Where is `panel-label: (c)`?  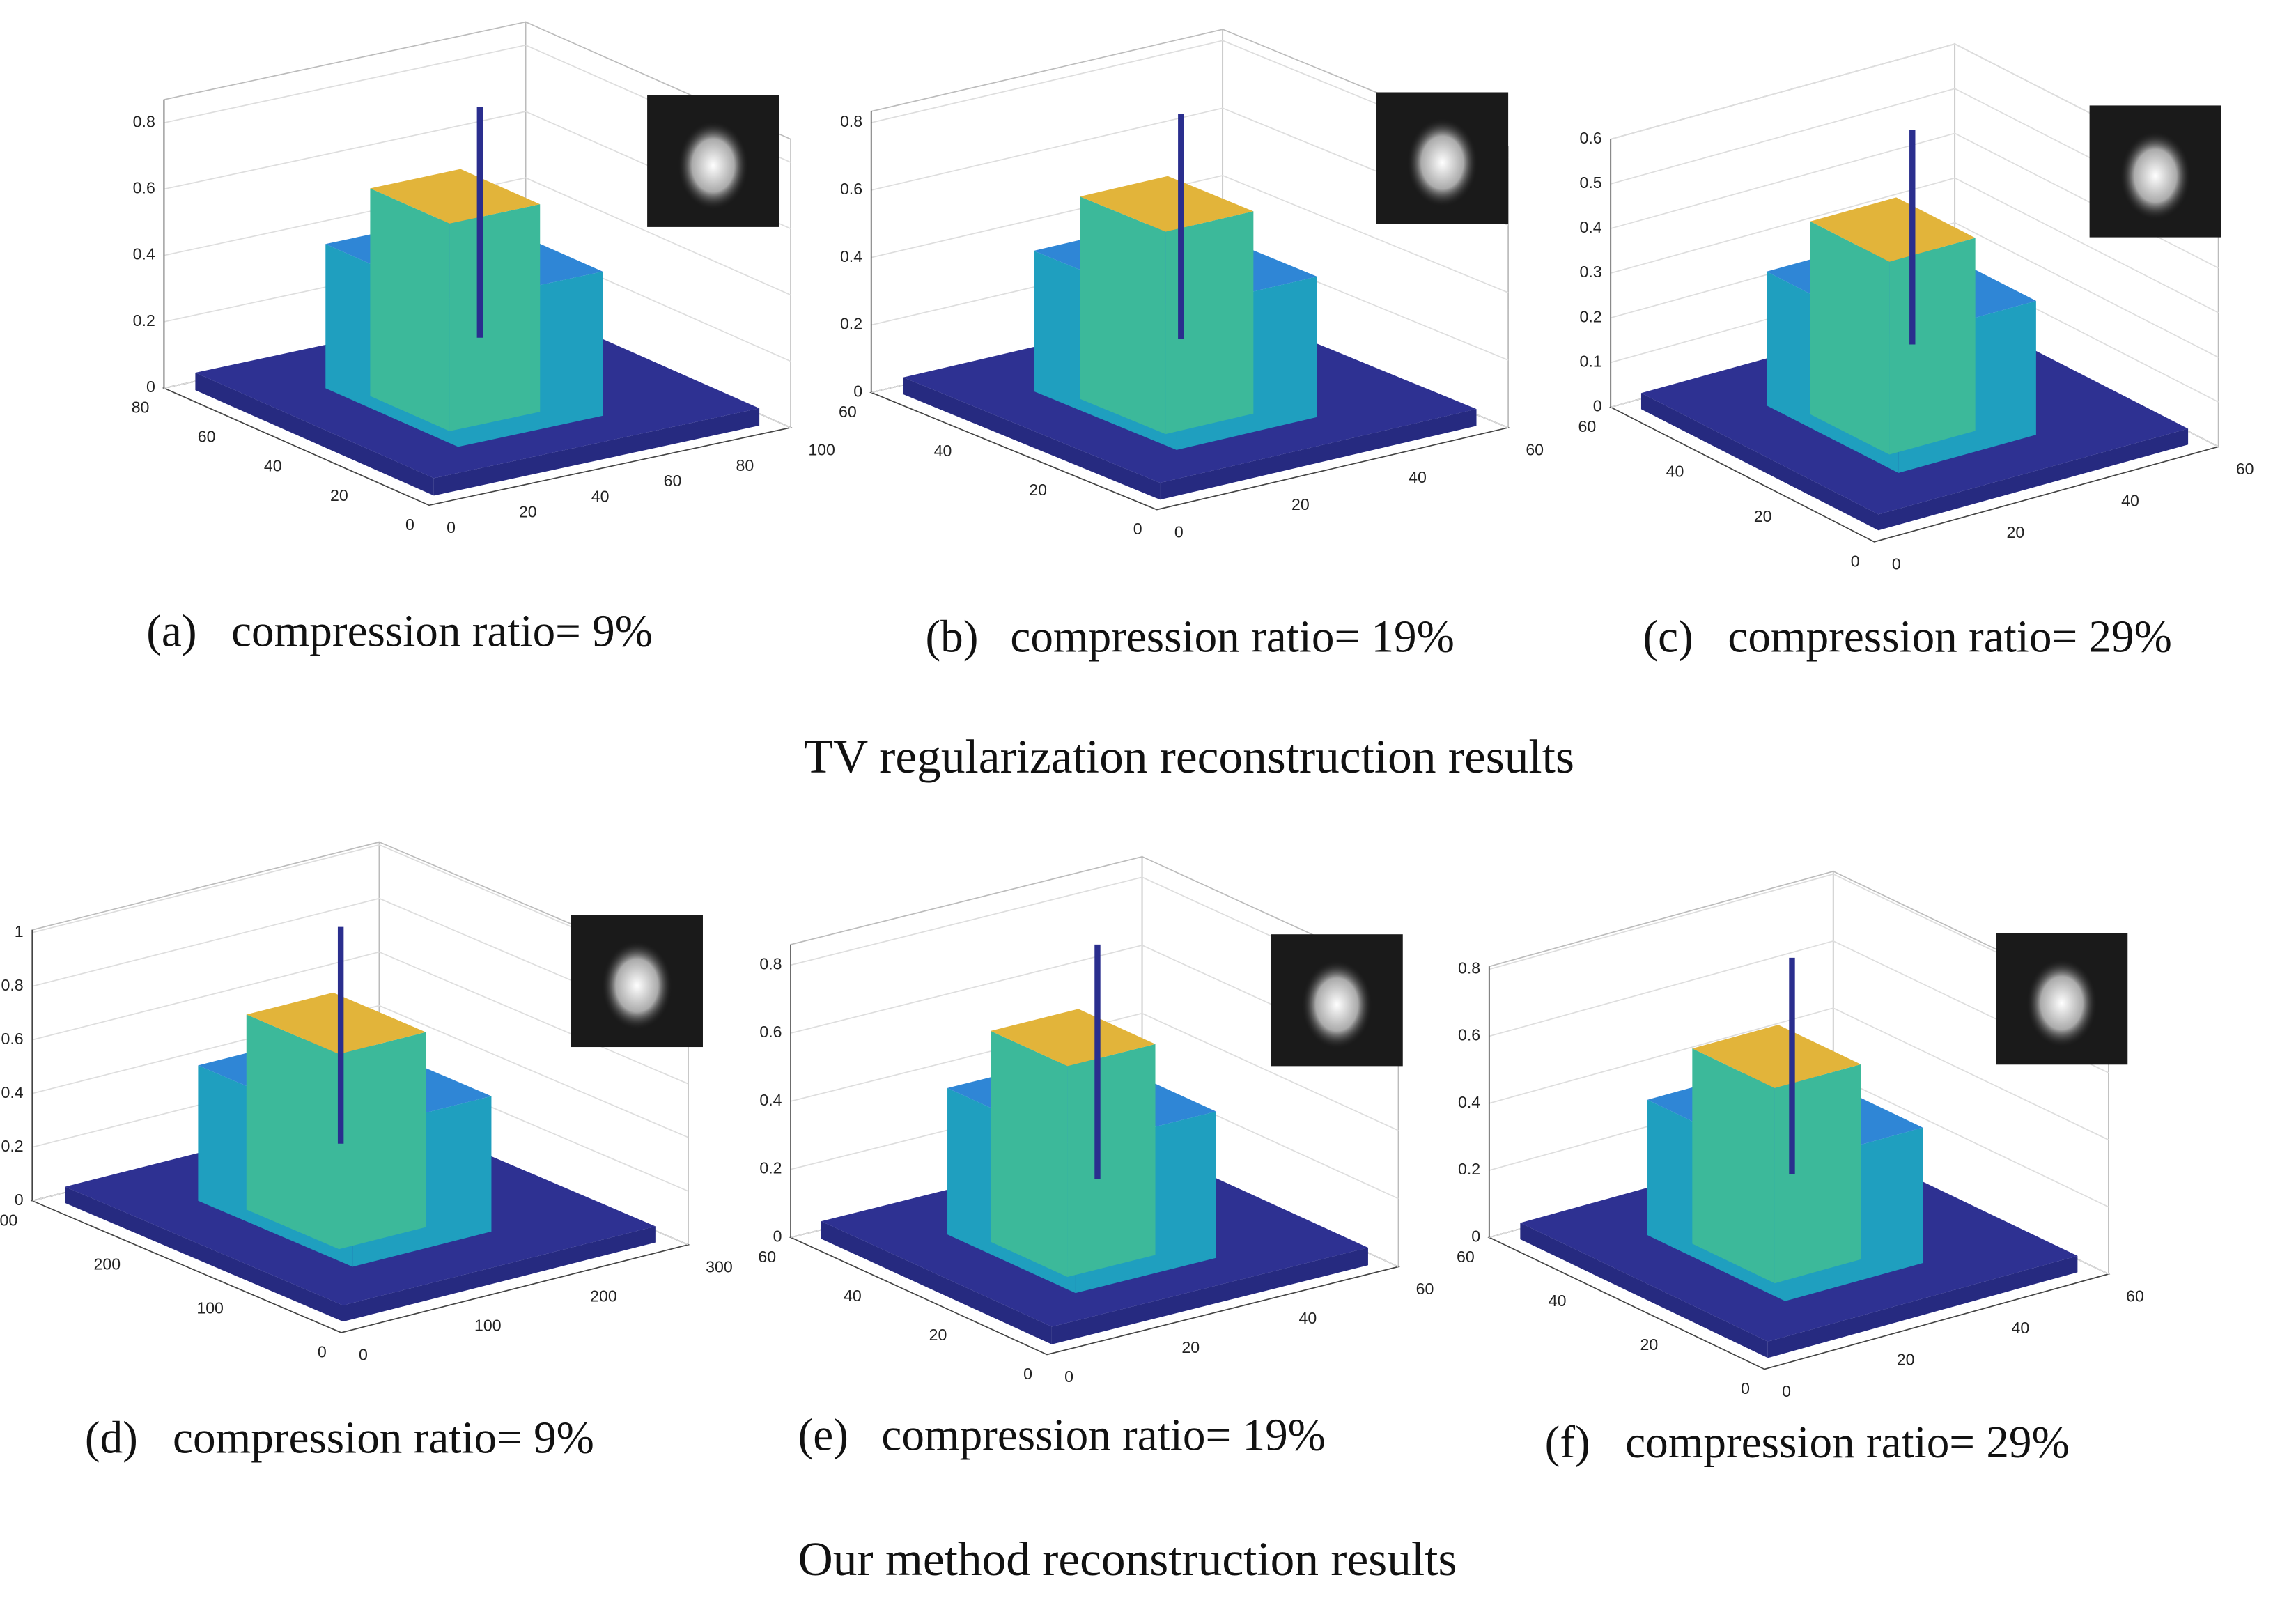
panel-label: (c) is located at coordinates (1668, 637).